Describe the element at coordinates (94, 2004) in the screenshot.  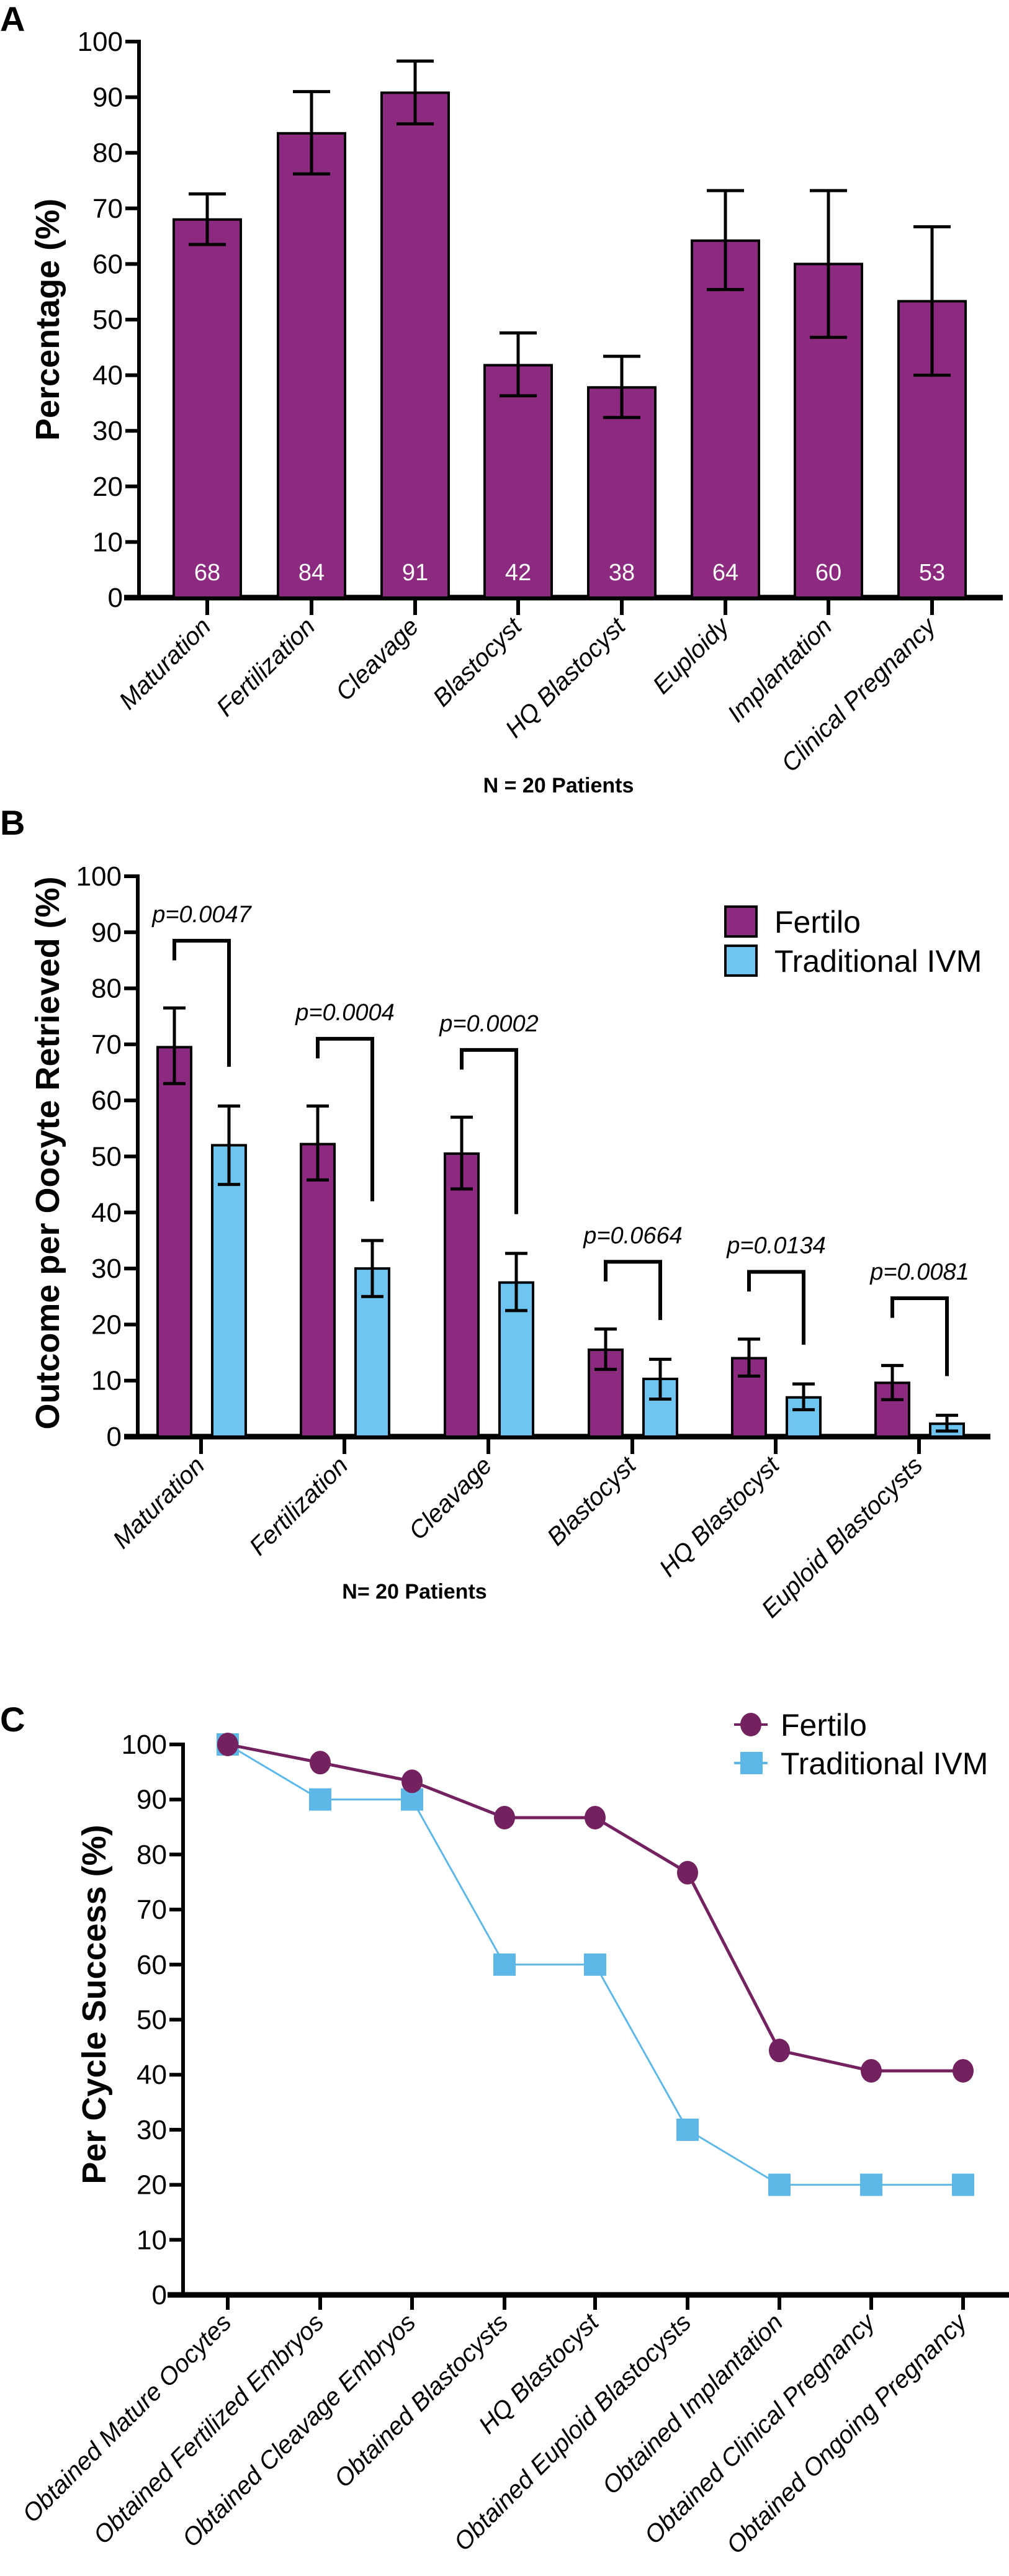
I see `y-axis-title: Per Cycle Success (%)` at that location.